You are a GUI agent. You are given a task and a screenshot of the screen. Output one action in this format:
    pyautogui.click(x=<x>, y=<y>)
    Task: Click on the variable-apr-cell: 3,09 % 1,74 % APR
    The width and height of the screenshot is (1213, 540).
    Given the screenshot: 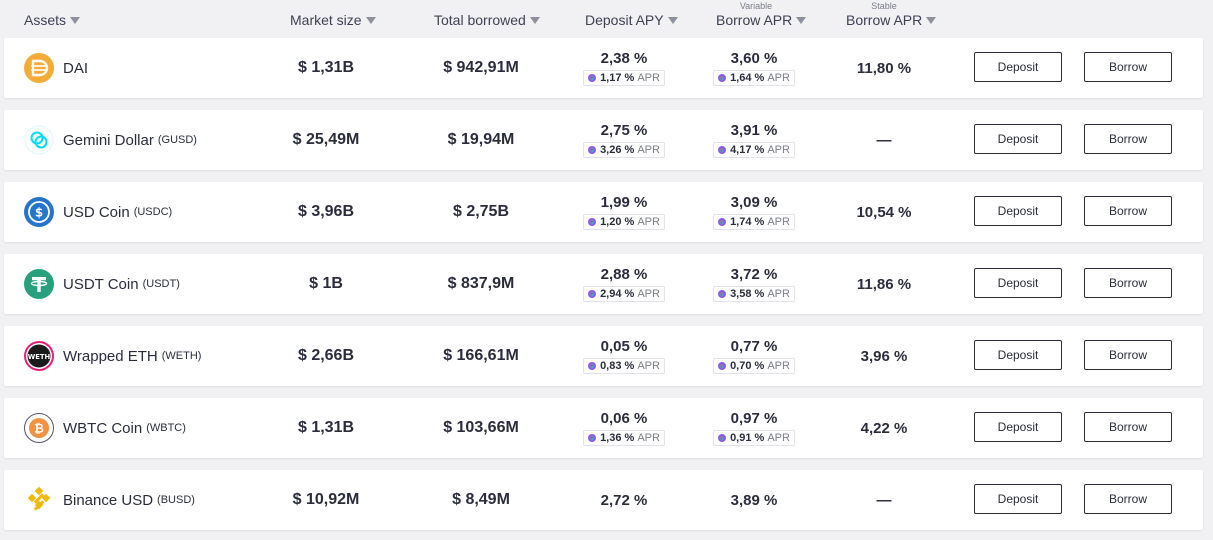 What is the action you would take?
    pyautogui.click(x=754, y=212)
    